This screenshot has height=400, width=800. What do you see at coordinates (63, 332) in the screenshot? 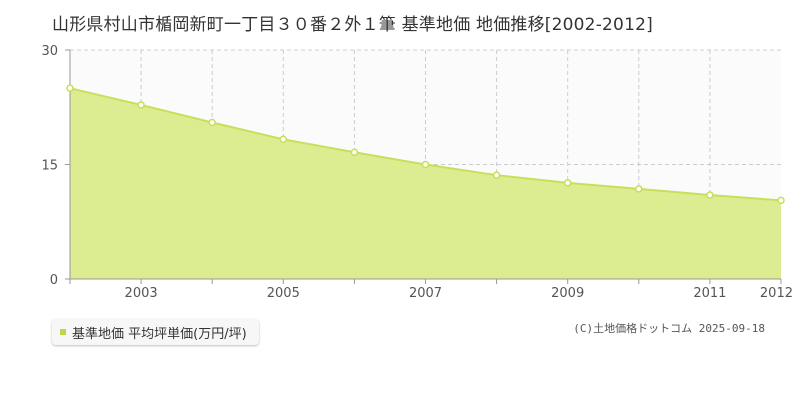
I see `legend-swatch` at bounding box center [63, 332].